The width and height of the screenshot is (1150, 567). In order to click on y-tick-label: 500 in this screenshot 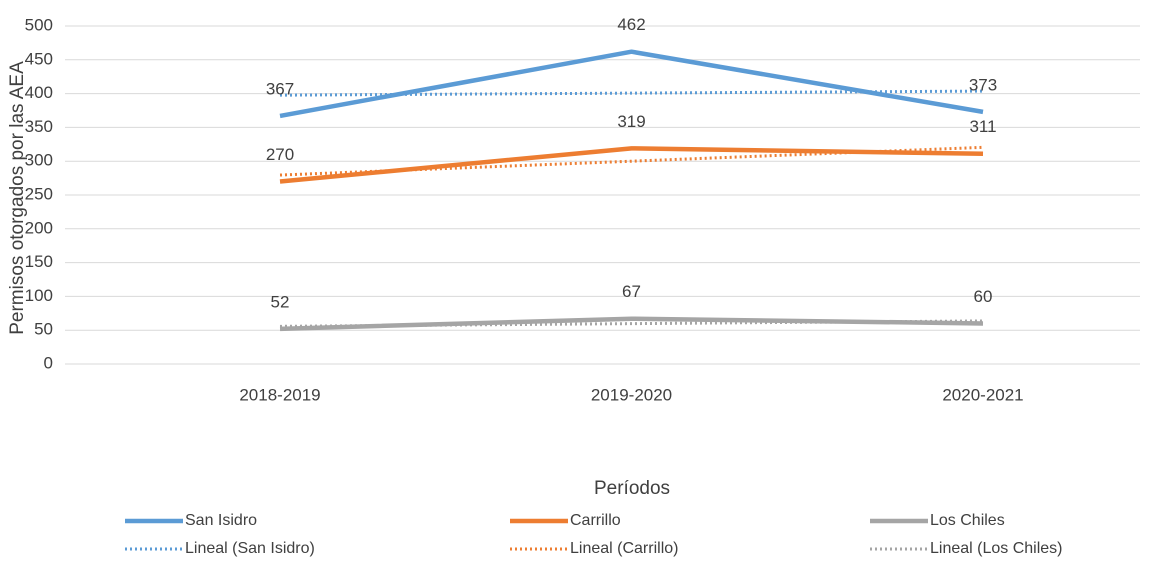, I will do `click(39, 24)`.